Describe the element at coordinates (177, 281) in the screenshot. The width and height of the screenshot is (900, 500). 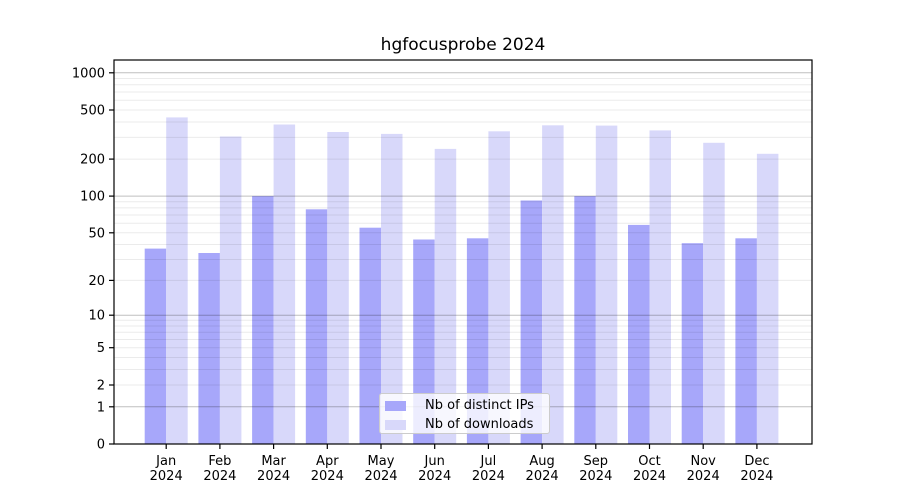
I see `bar-jan-downloads` at that location.